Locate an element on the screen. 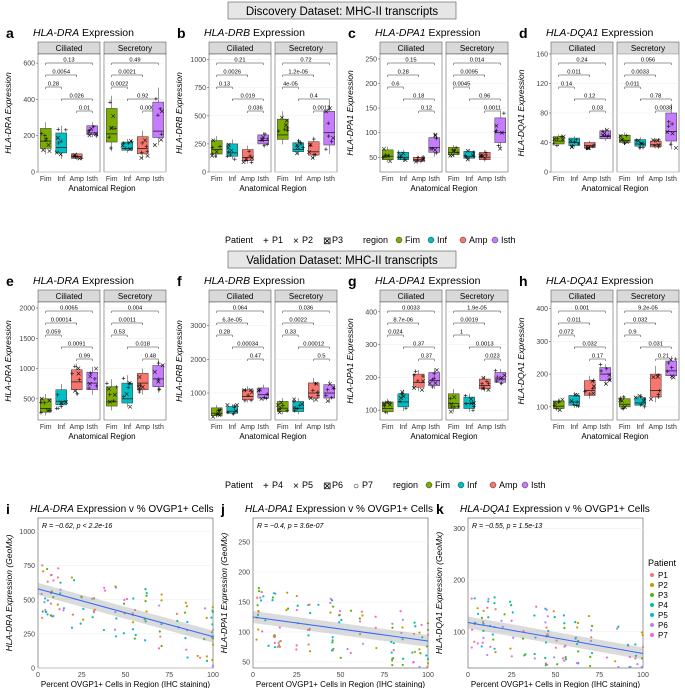 The width and height of the screenshot is (685, 688). panel-letter-j: j is located at coordinates (222, 509).